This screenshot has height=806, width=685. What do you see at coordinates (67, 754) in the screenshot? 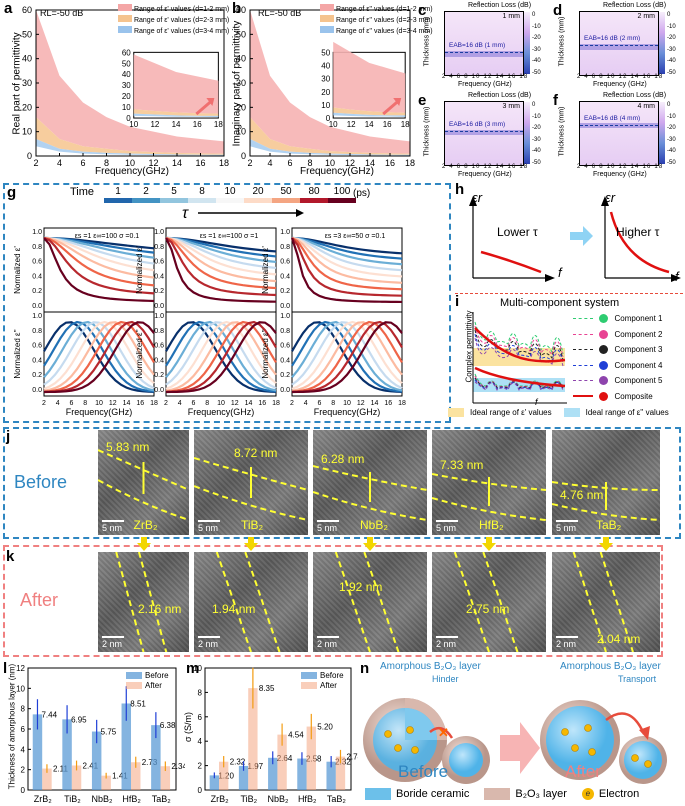
I see `panel-l-bar-before` at bounding box center [67, 754].